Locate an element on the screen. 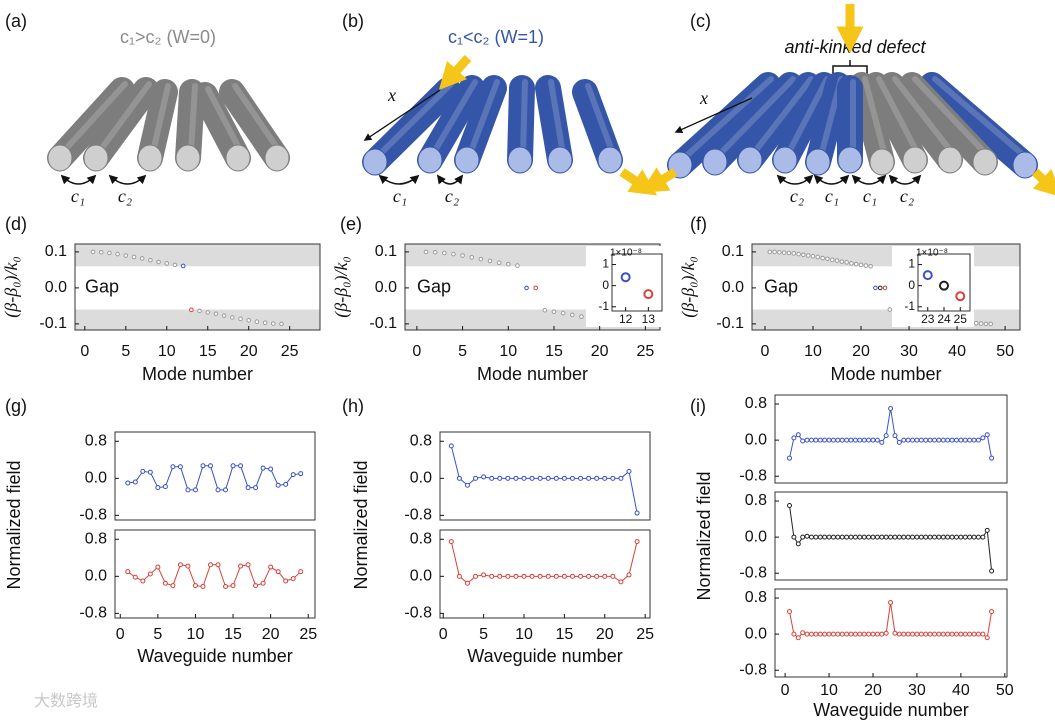 This screenshot has width=1055, height=720. y-tick-label: -0.8 is located at coordinates (93, 613).